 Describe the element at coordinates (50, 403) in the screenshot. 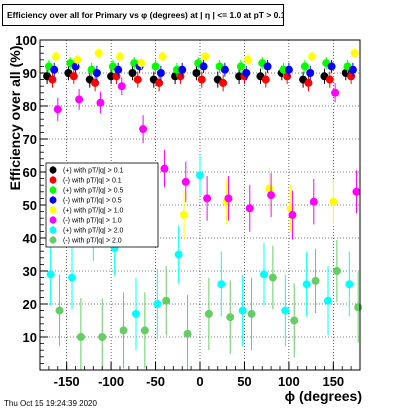

I see `timestamp: Thu Oct 15 19:24:39 2020` at that location.